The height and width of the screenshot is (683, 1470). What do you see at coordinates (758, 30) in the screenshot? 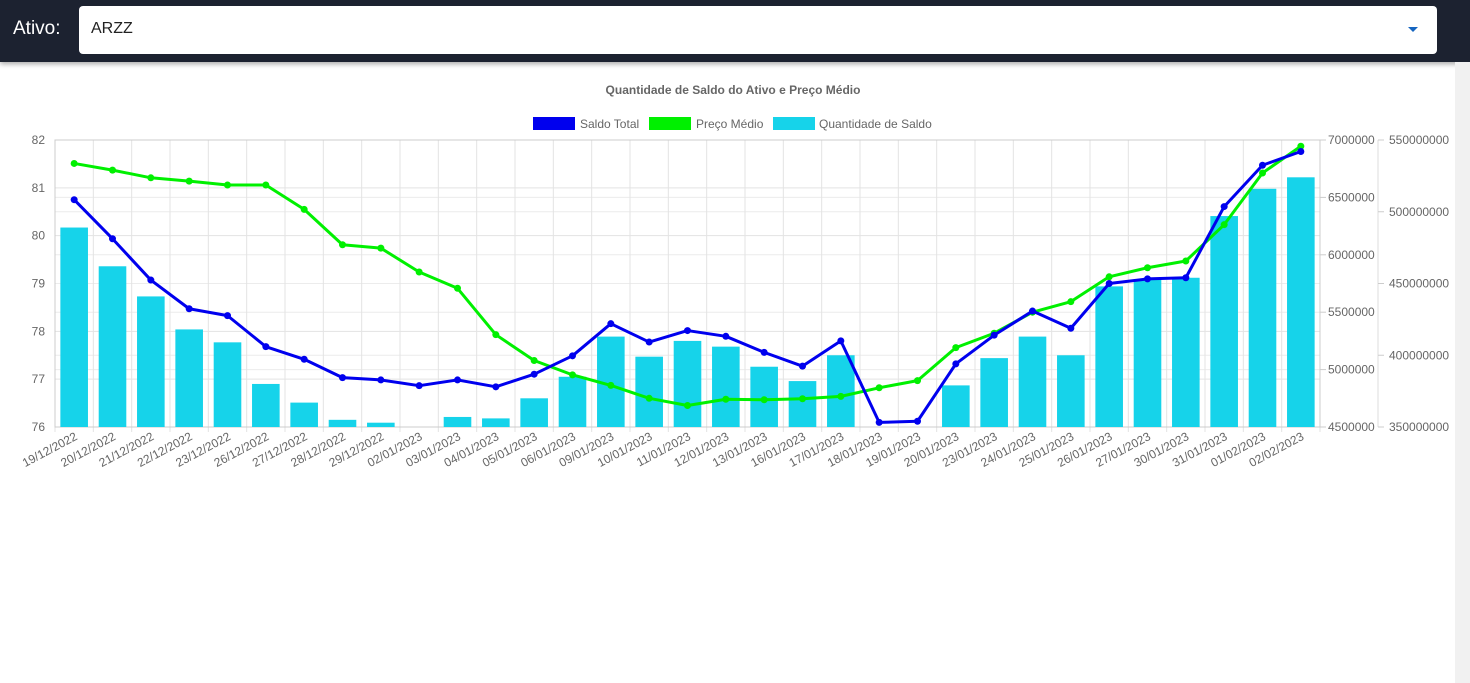
I see `asset-select: ARZZ` at bounding box center [758, 30].